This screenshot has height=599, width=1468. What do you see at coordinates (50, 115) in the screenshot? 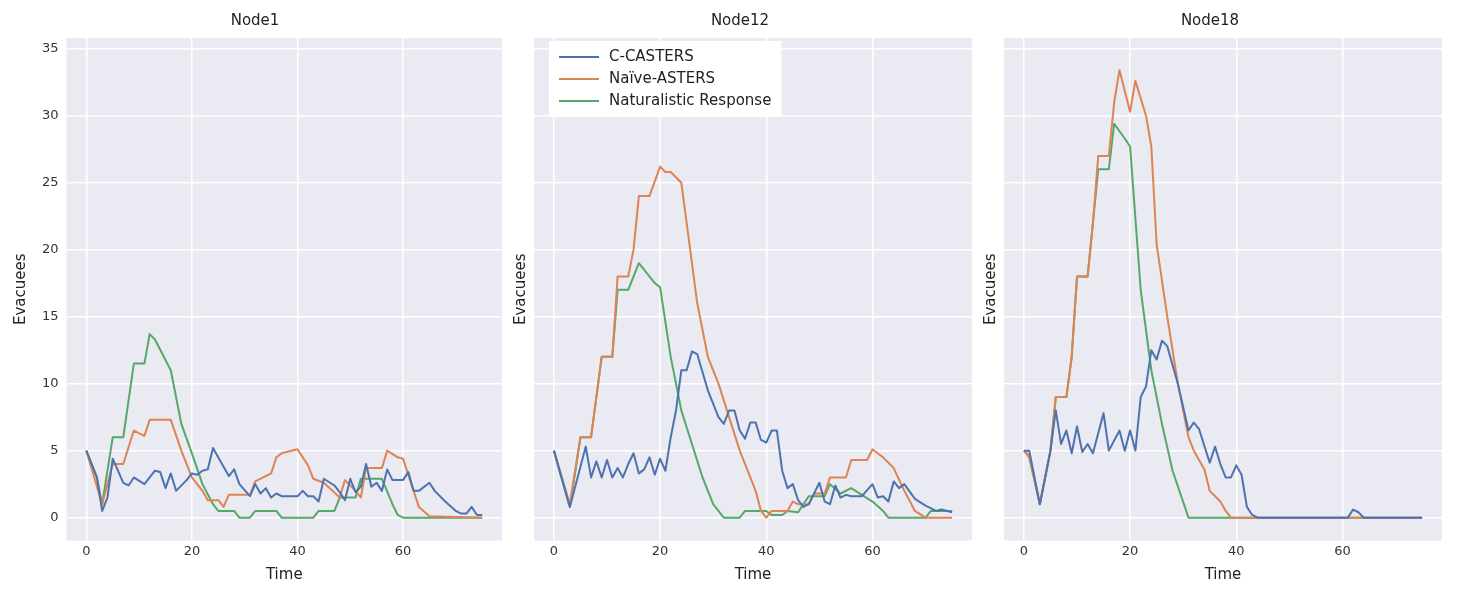
I see `y-tick-label: 30` at bounding box center [50, 115].